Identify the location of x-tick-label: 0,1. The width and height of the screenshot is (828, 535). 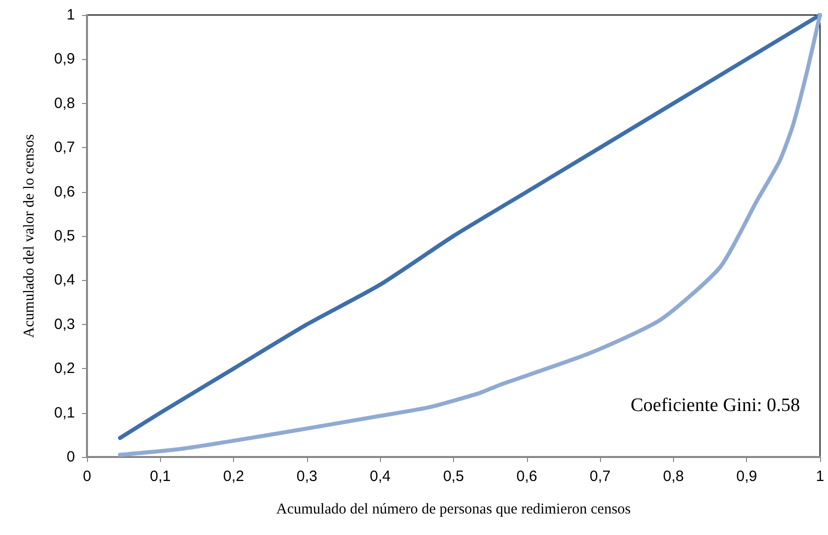
(160, 476).